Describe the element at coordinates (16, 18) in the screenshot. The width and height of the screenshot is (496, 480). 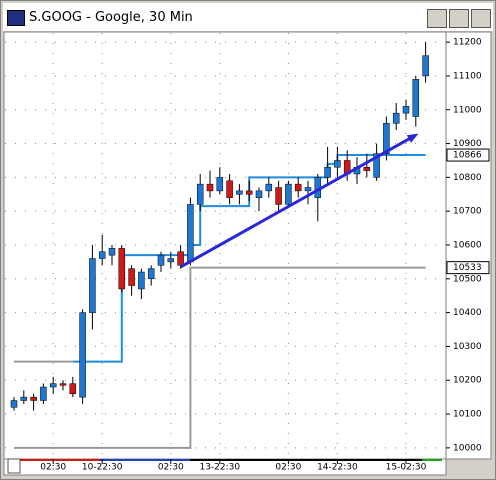
I see `app-icon` at that location.